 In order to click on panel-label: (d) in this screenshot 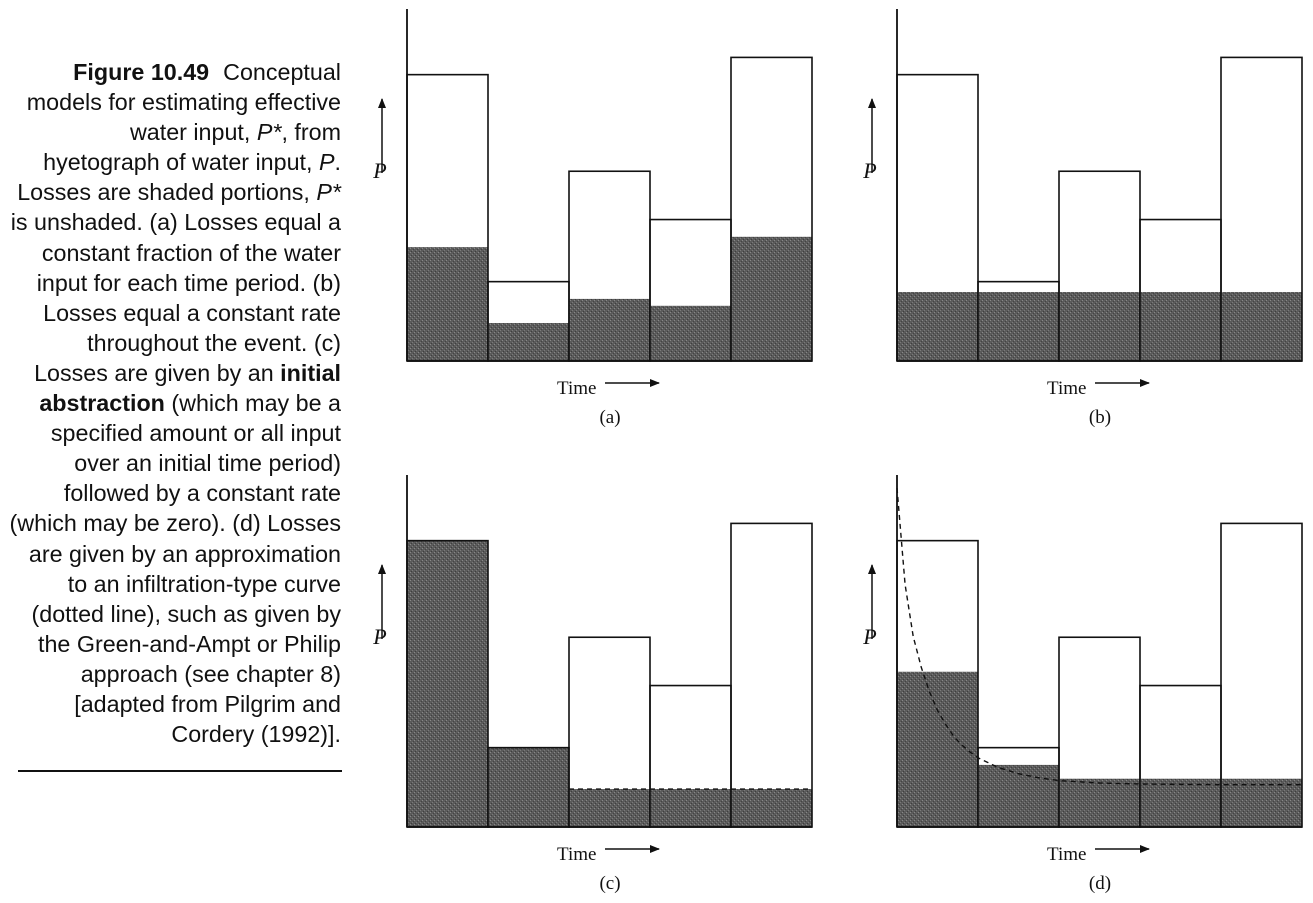, I will do `click(1100, 883)`.